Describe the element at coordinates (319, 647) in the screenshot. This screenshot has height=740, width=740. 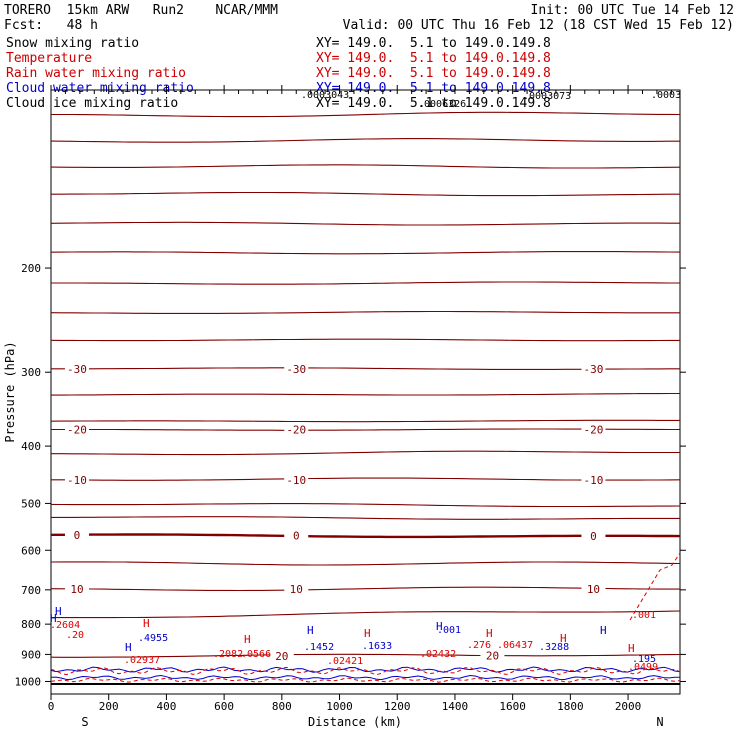
I see `cloud-value-label: .1452` at that location.